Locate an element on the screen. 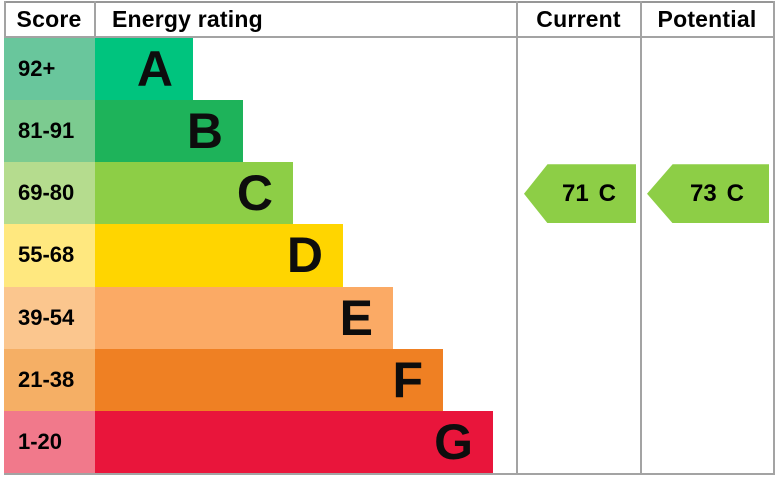 The image size is (780, 481). chart-top-border is located at coordinates (389, 2).